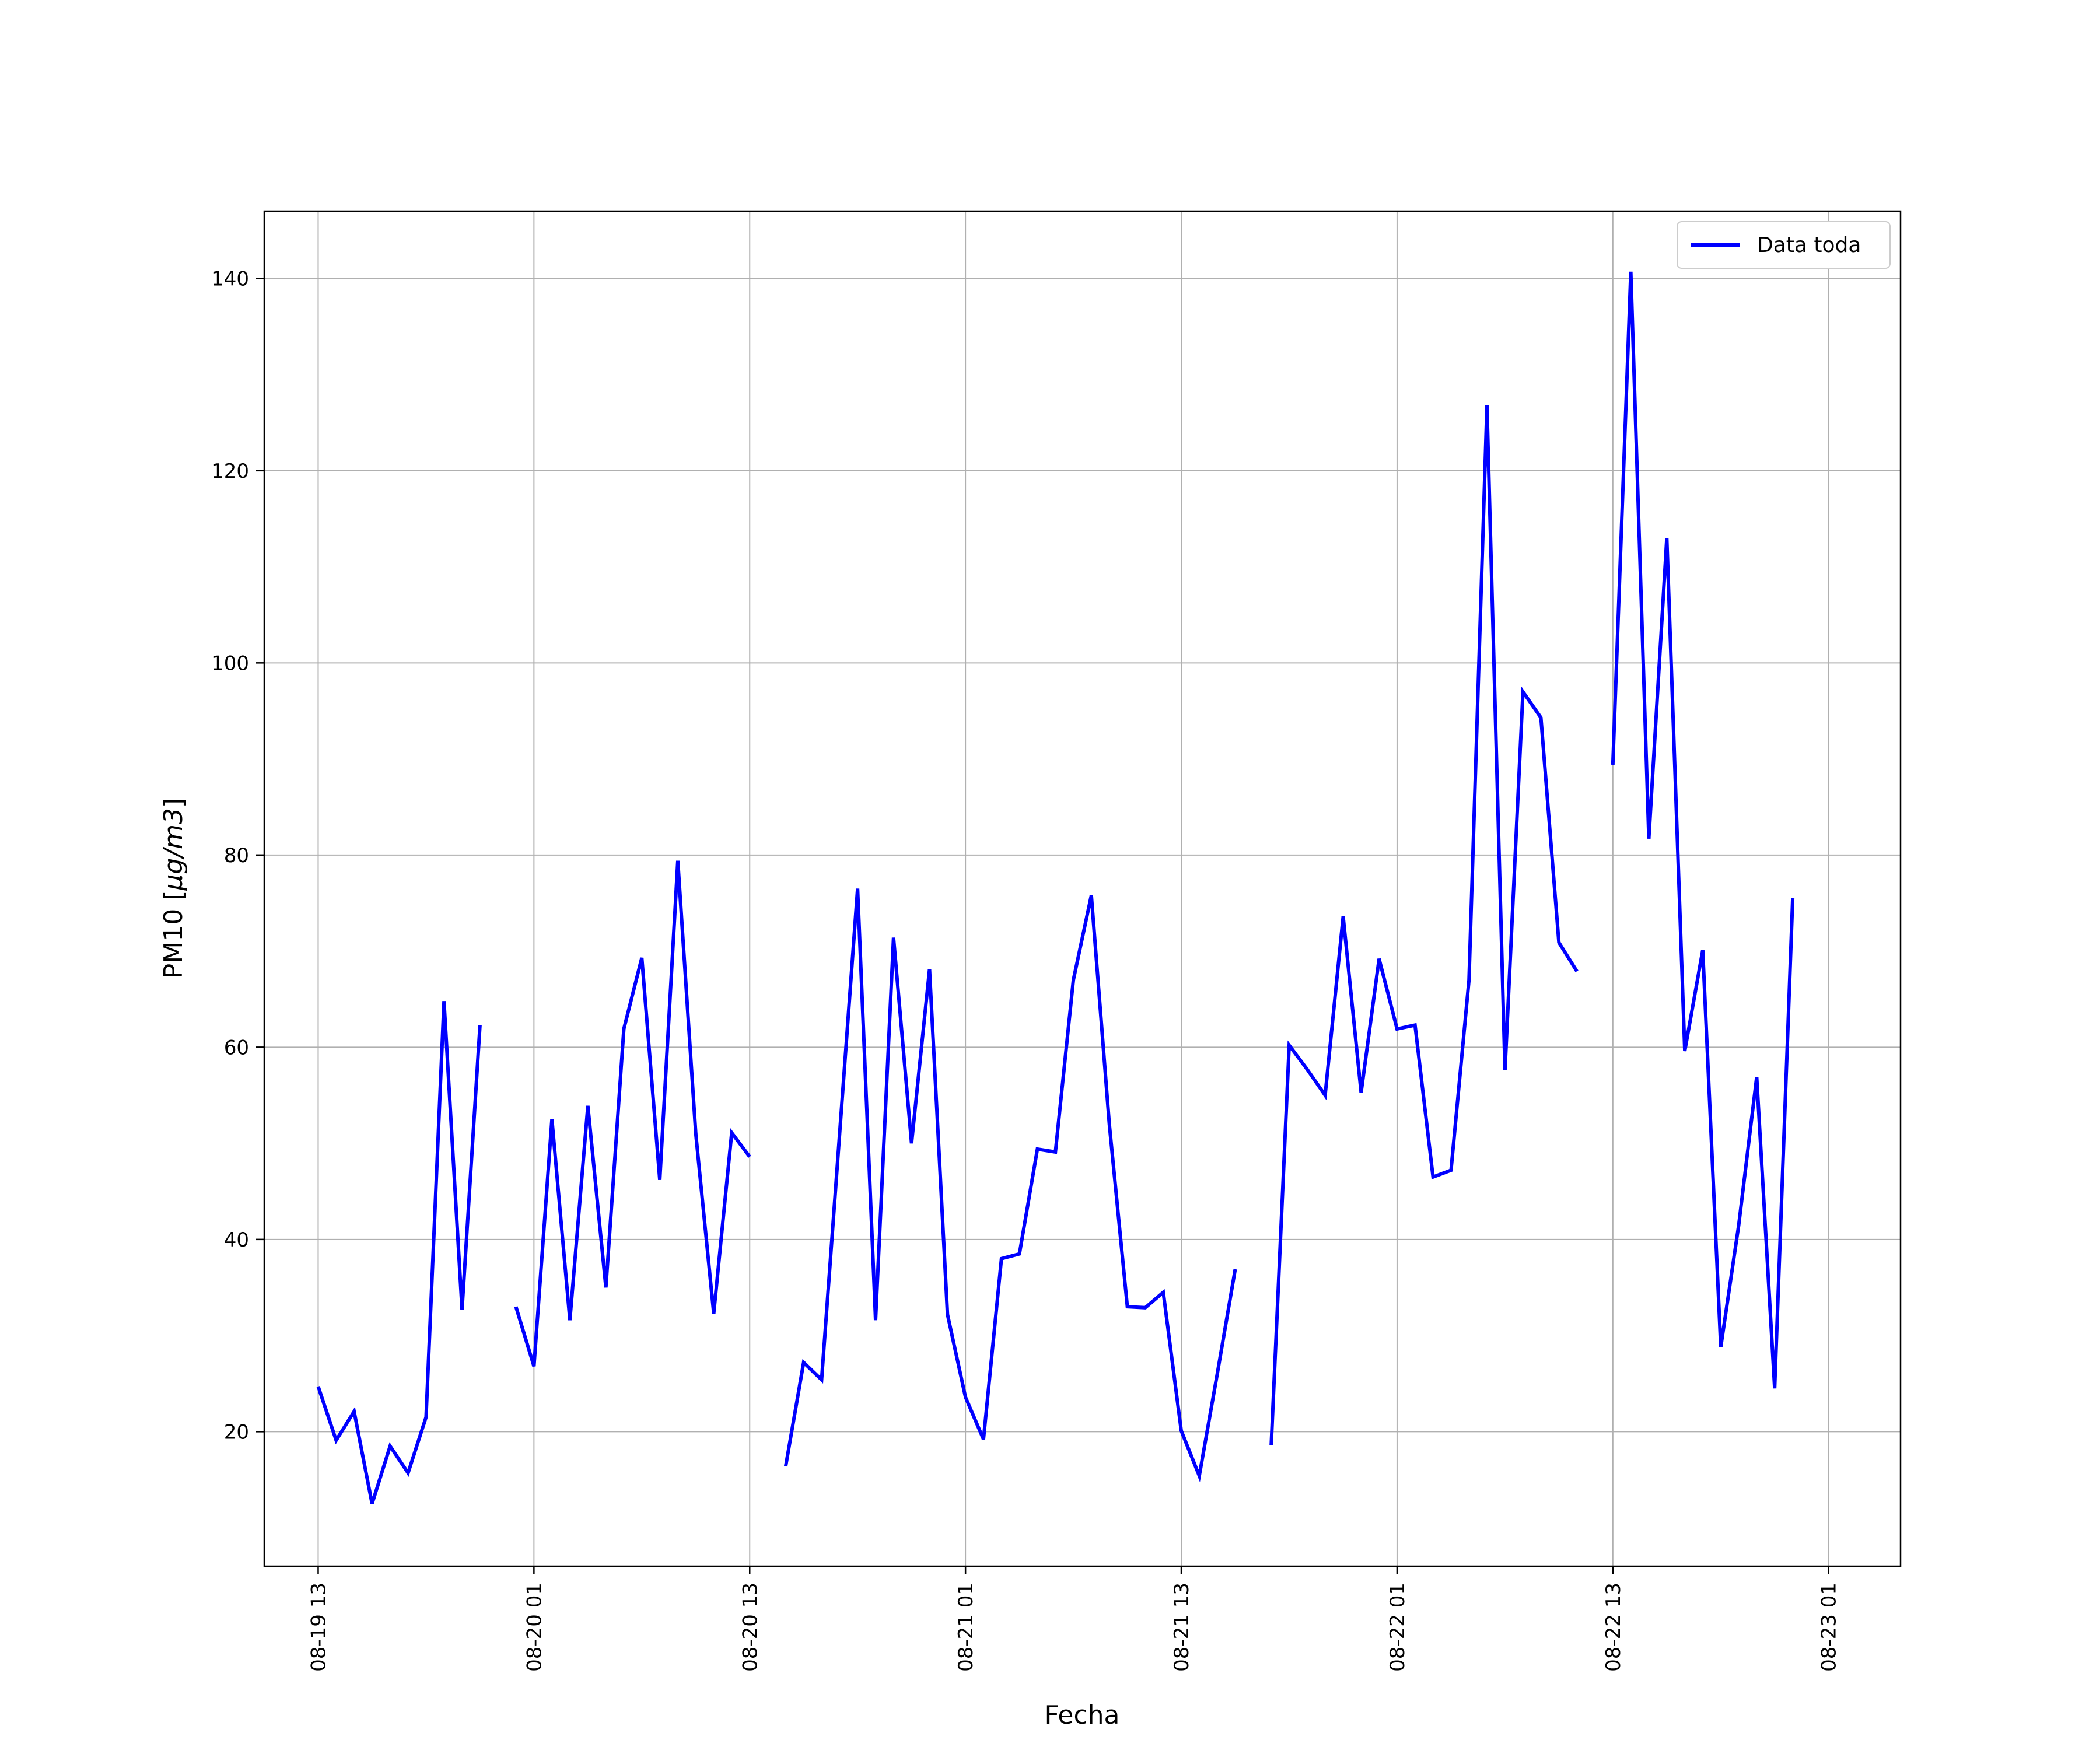  What do you see at coordinates (1182, 1627) in the screenshot?
I see `x-tick-label: 08-21 13` at bounding box center [1182, 1627].